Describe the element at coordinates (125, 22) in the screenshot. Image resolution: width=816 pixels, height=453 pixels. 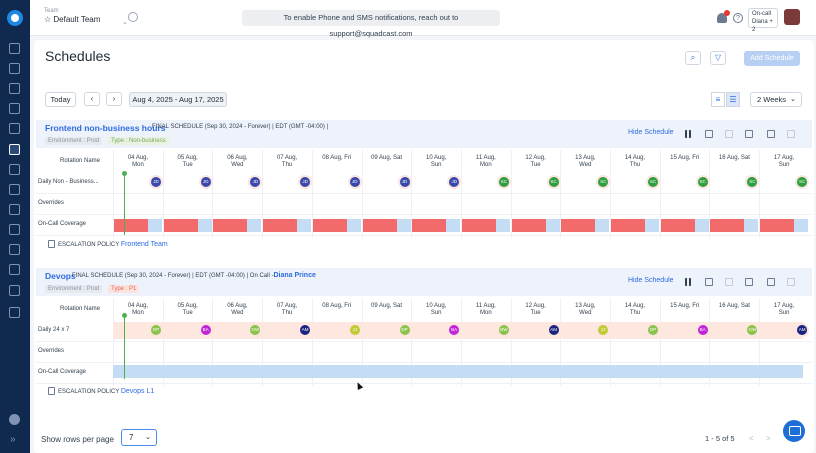
I see `chevron-down-icon: ⌄` at that location.